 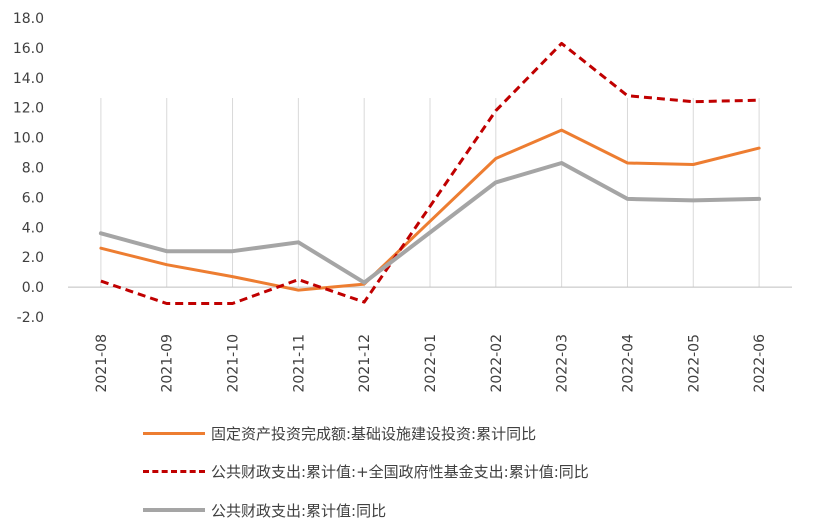 I want to click on legend-label-infrastructure: 固定资产投资完成额:基础设施建设投资:累计同比, so click(x=374, y=433).